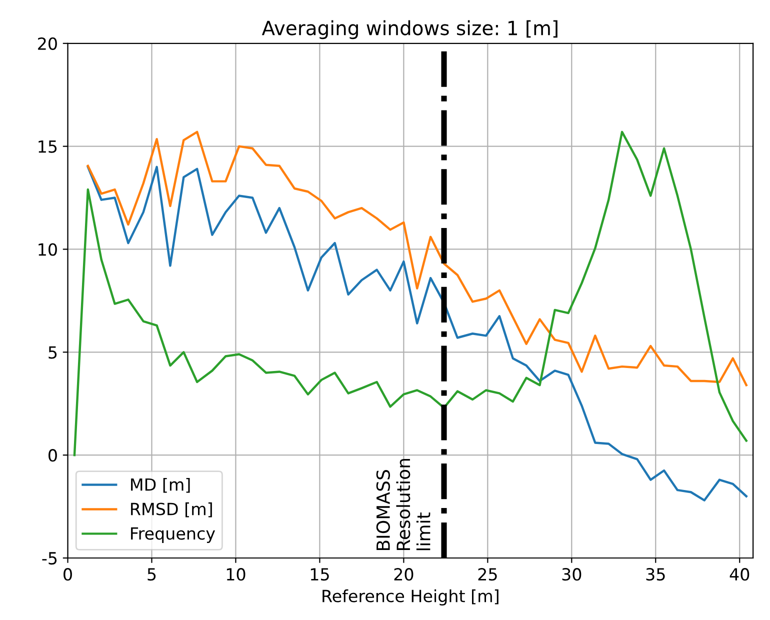 This screenshot has width=770, height=620. I want to click on x-tick-label: 10, so click(236, 574).